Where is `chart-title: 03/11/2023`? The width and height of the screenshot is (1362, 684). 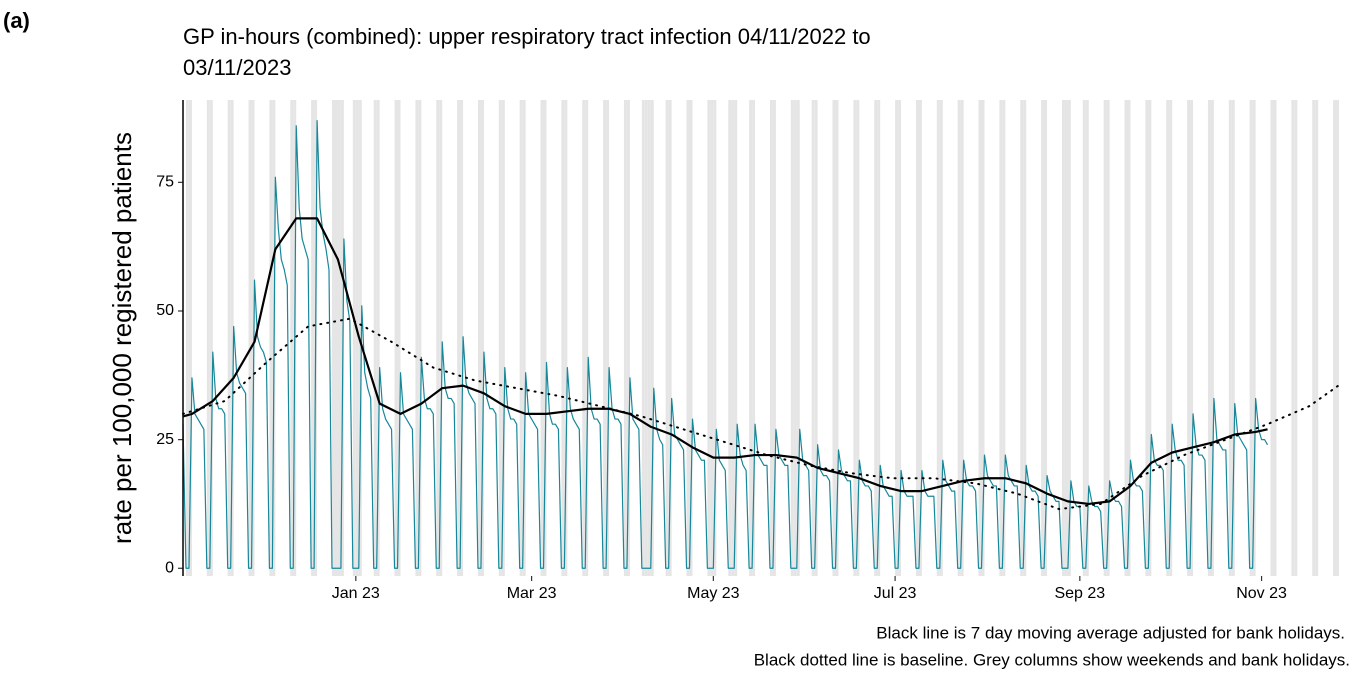 chart-title: 03/11/2023 is located at coordinates (237, 67).